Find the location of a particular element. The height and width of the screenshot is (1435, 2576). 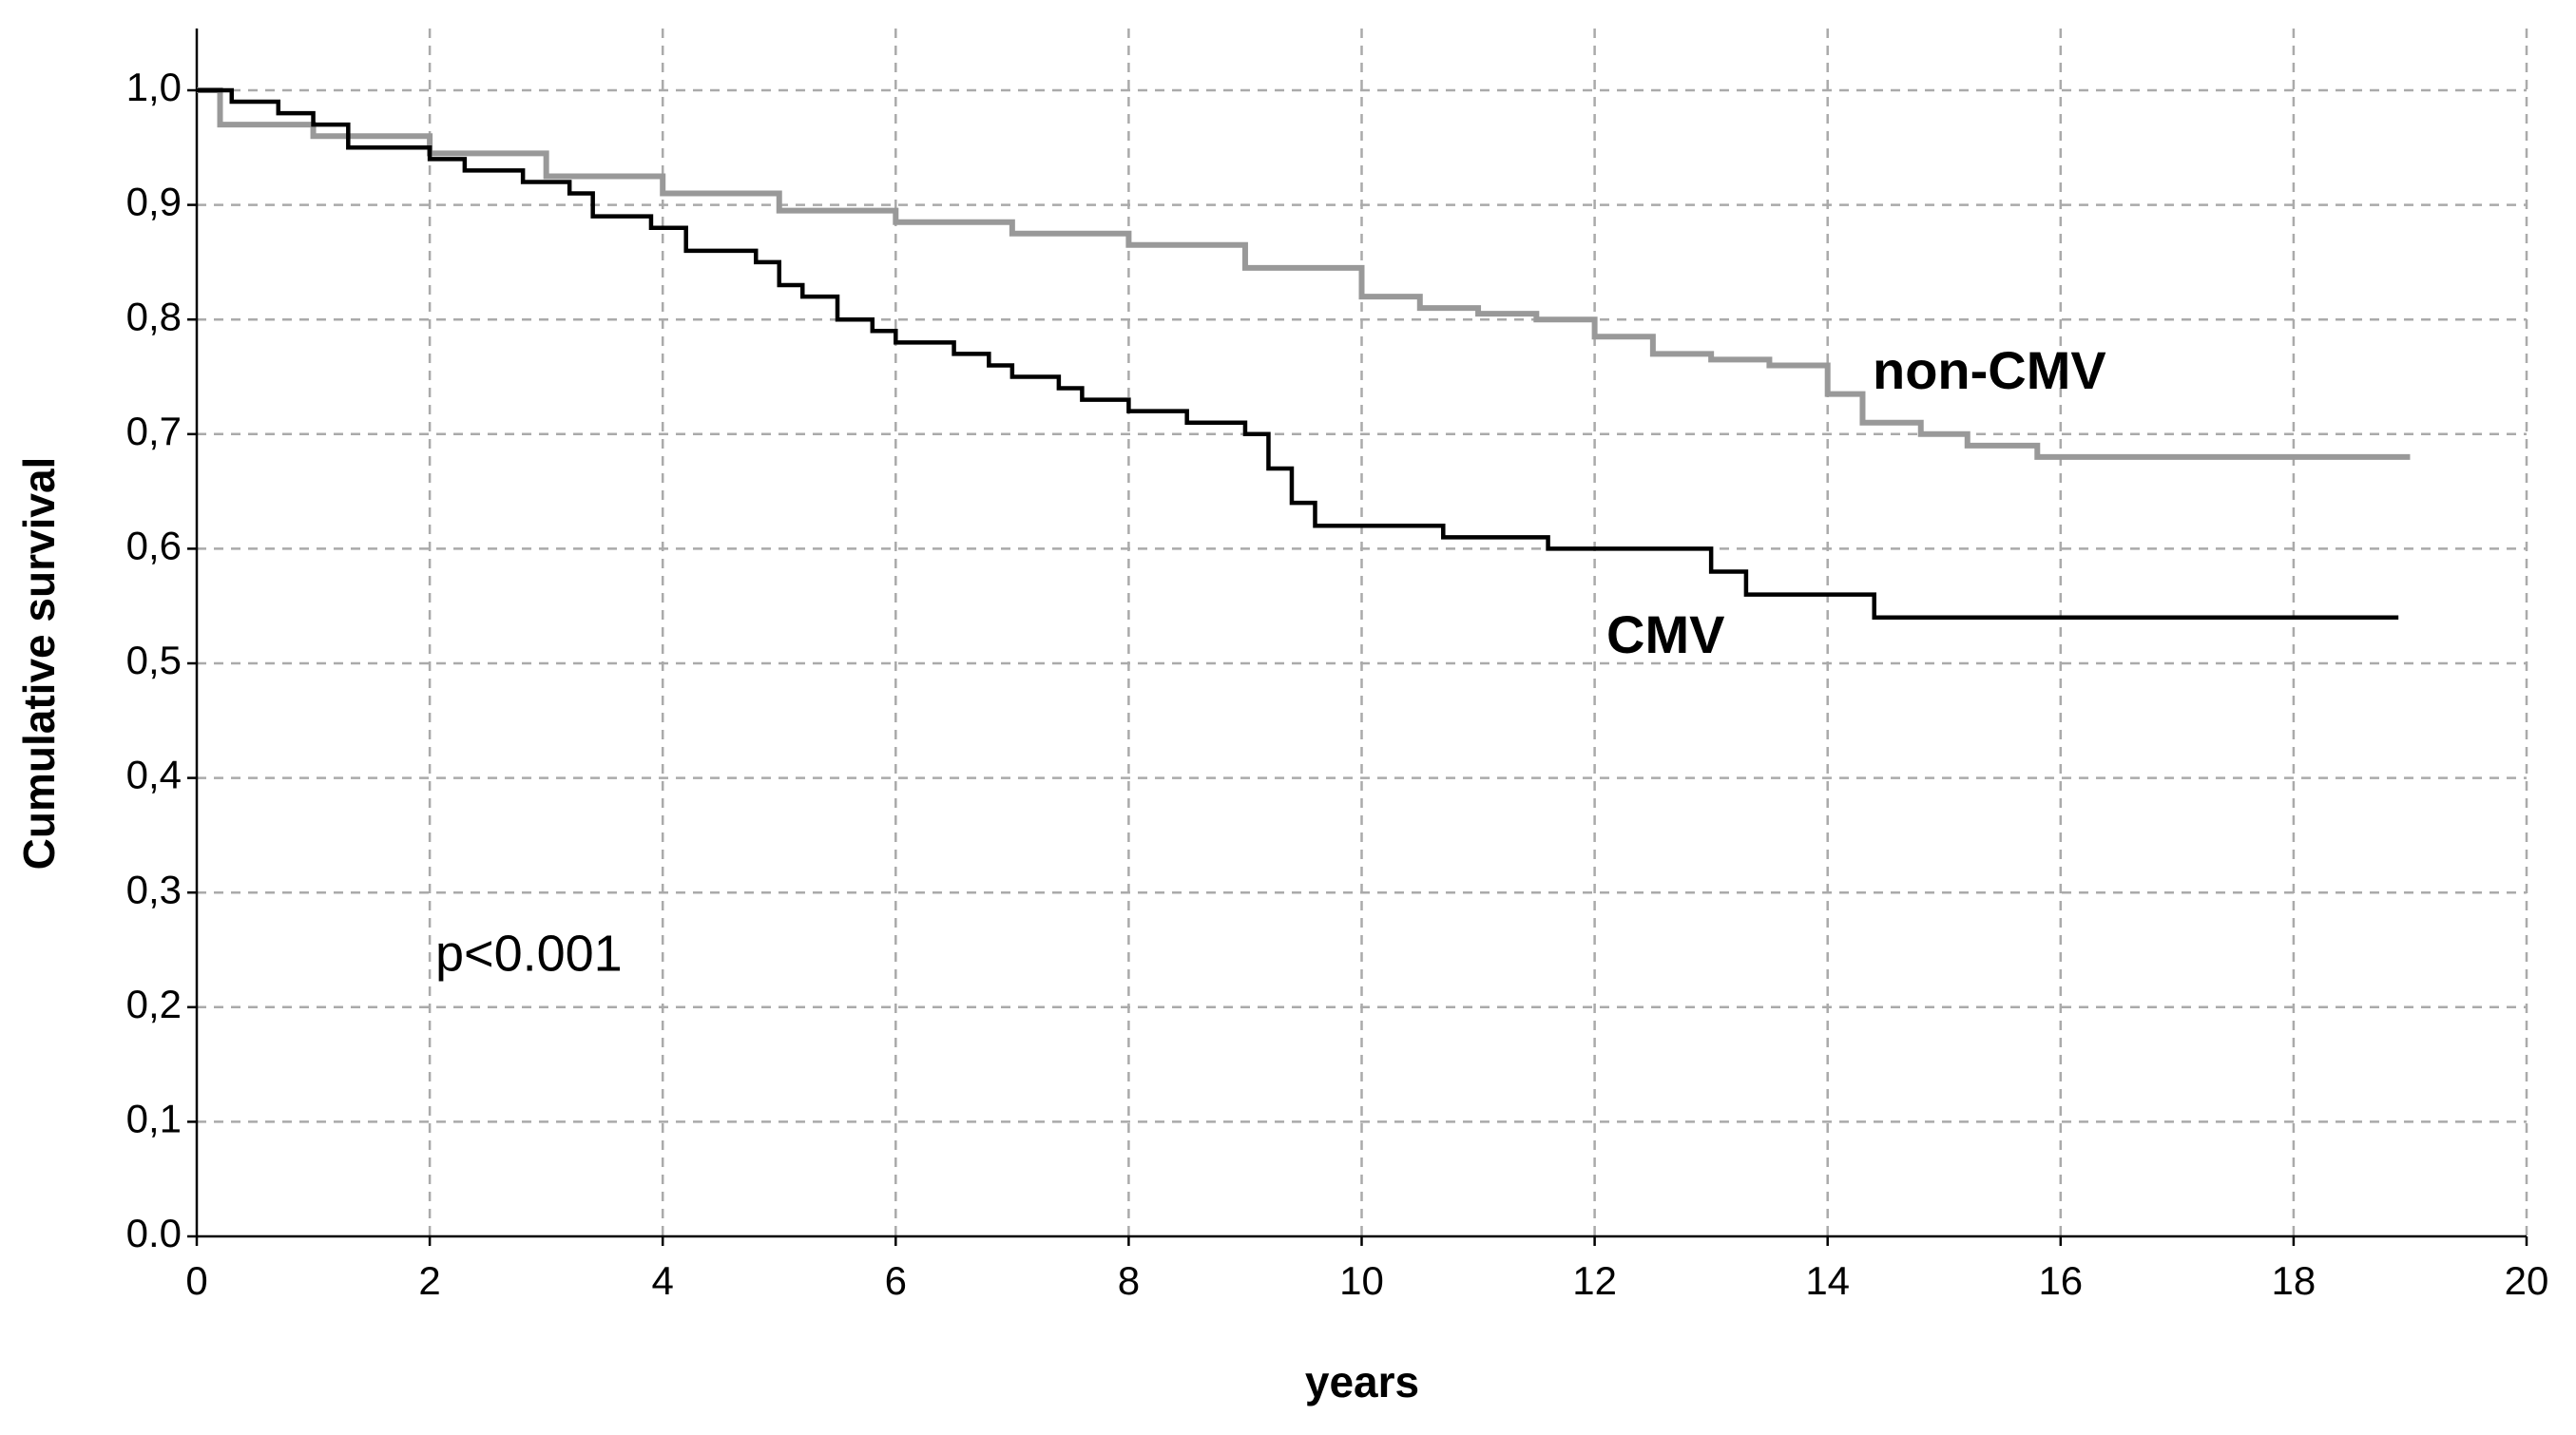

x-tick-label: 20 is located at coordinates (2527, 1280).